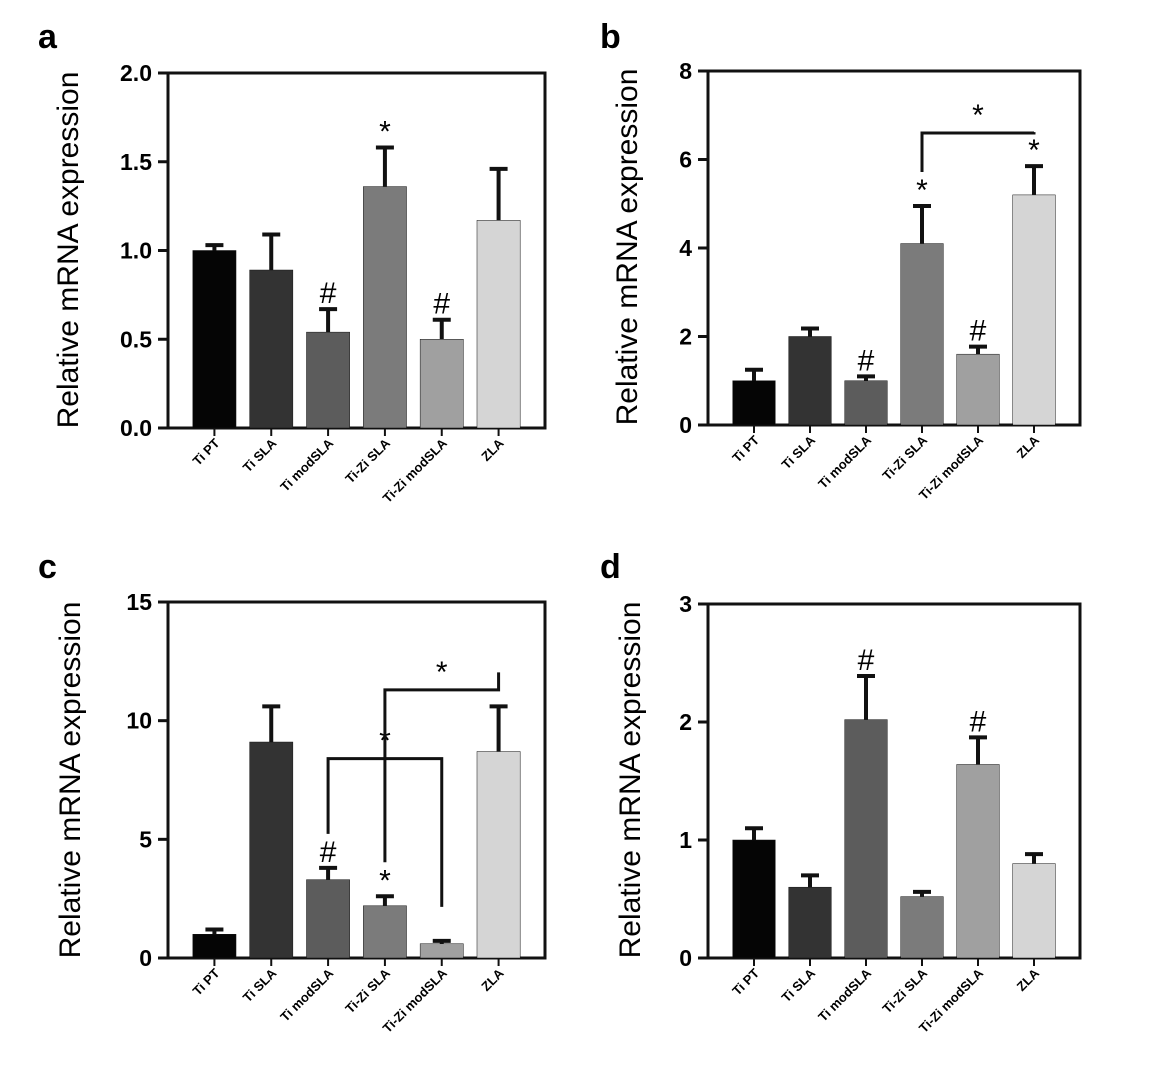  I want to click on panel-b-ytick-label: 2, so click(685, 337).